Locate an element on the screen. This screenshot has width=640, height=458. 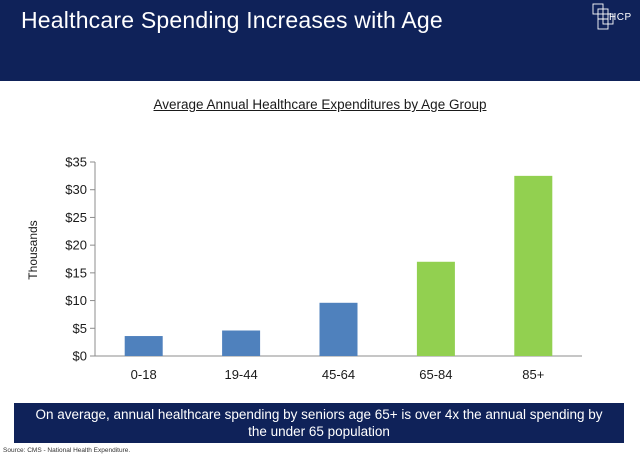
y-tick-label: $35 is located at coordinates (76, 162).